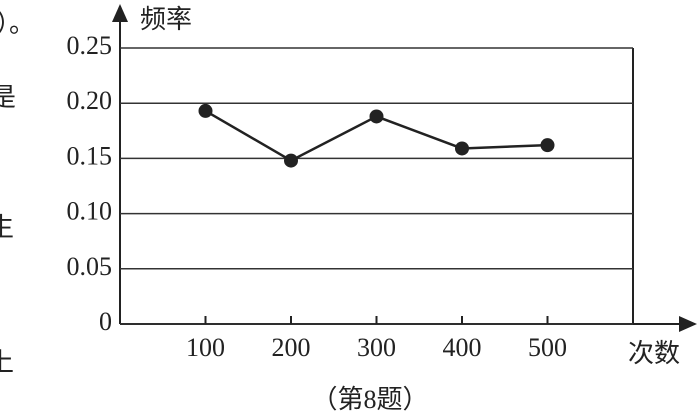 Image resolution: width=699 pixels, height=417 pixels. What do you see at coordinates (7, 227) in the screenshot?
I see `margin-fragment: 生` at bounding box center [7, 227].